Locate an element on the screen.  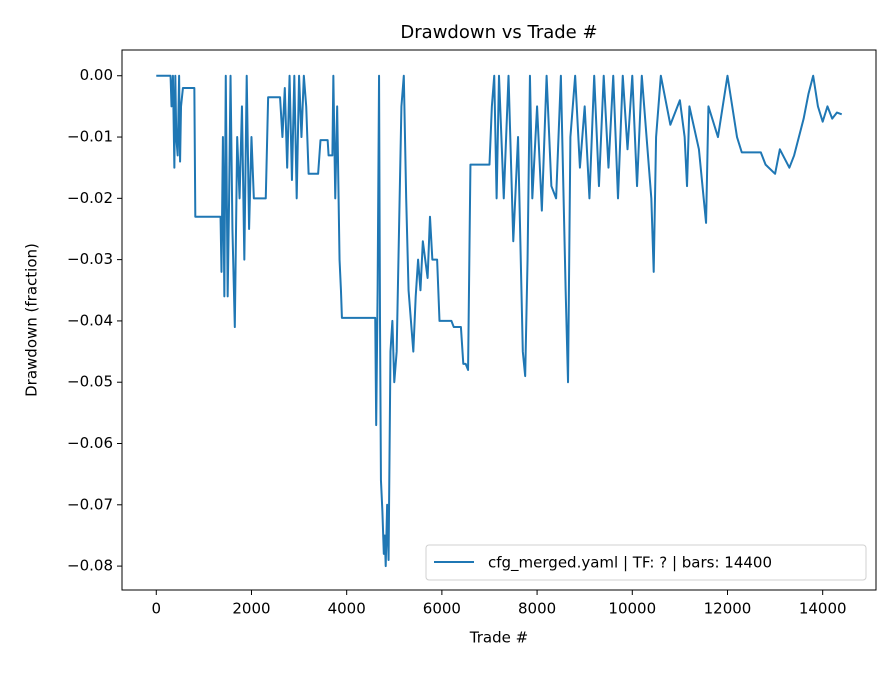
x-tick-label: 4000 is located at coordinates (347, 609).